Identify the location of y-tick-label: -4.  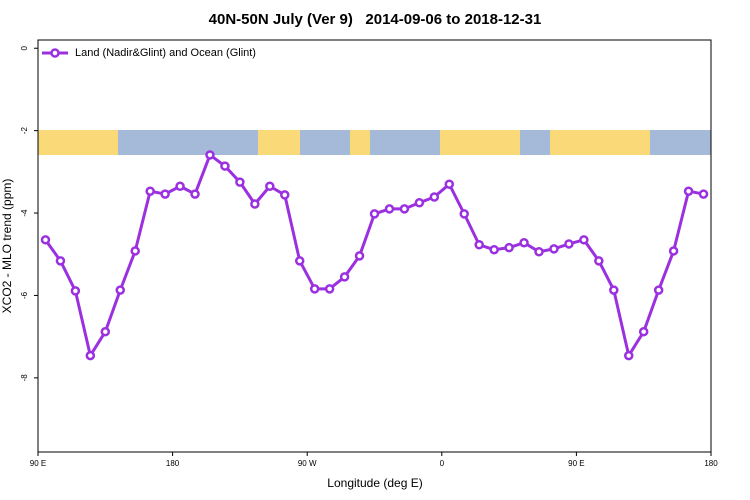
(24, 213).